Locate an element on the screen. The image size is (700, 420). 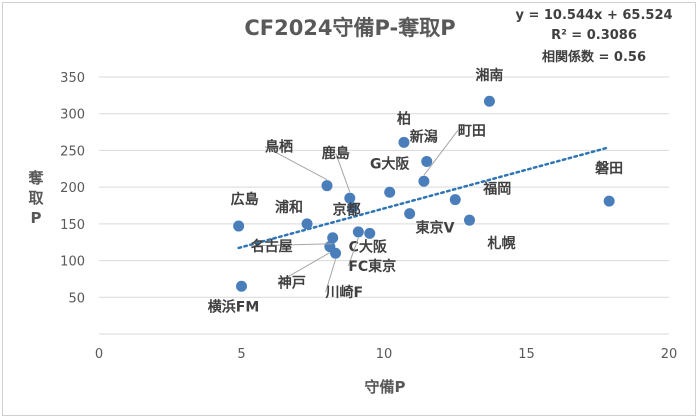
data-point-label: 浦和 is located at coordinates (289, 207).